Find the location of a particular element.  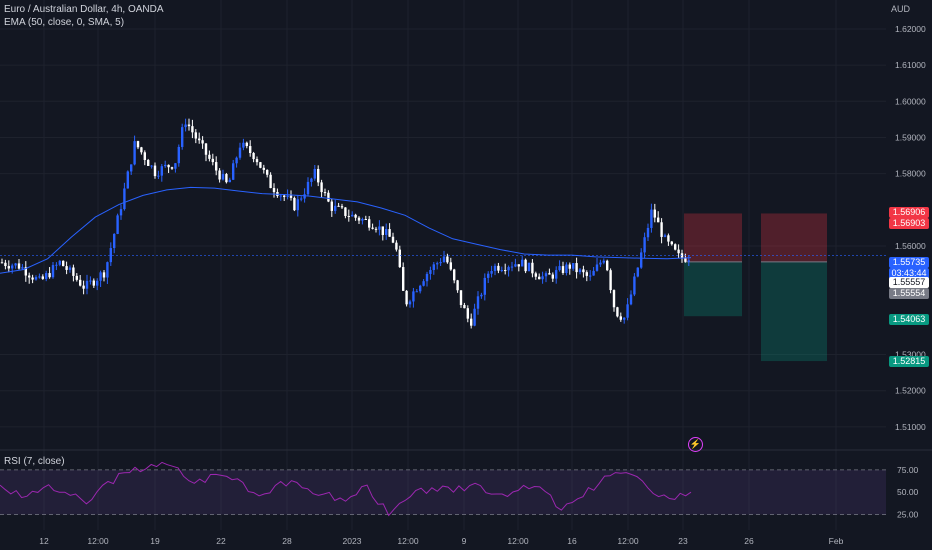

lightning-icon: ⚡ is located at coordinates (695, 444).